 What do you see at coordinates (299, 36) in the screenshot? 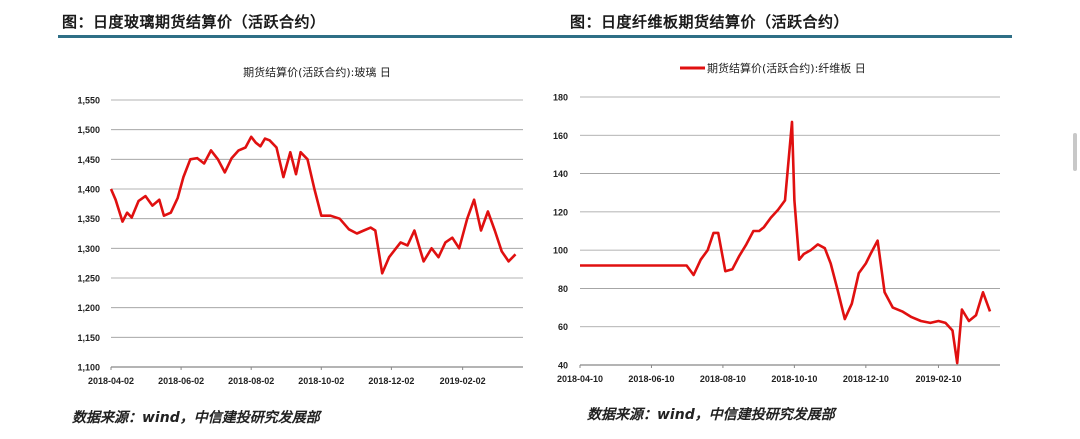
I see `left-title-rule` at bounding box center [299, 36].